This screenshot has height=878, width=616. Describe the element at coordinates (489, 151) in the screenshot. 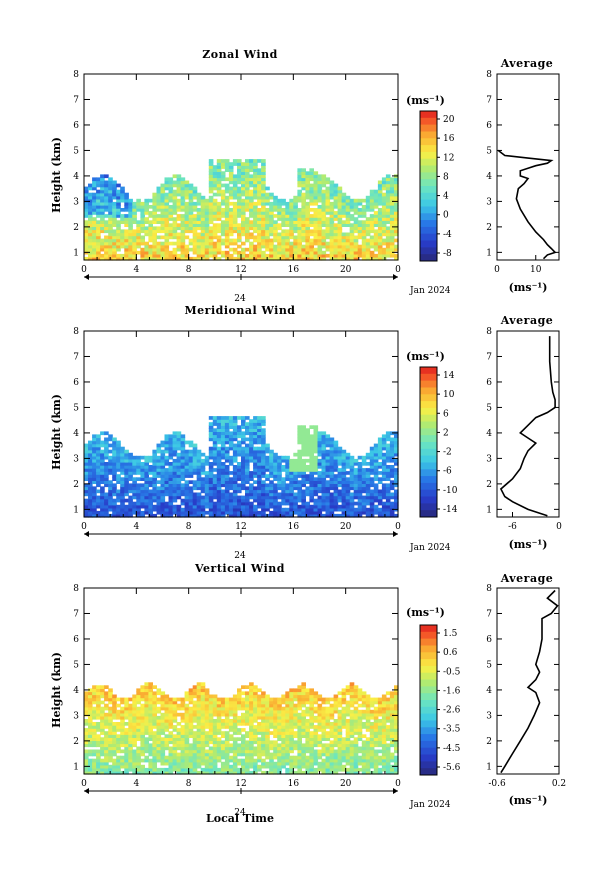

I see `profile-y-tick-label: 5` at that location.